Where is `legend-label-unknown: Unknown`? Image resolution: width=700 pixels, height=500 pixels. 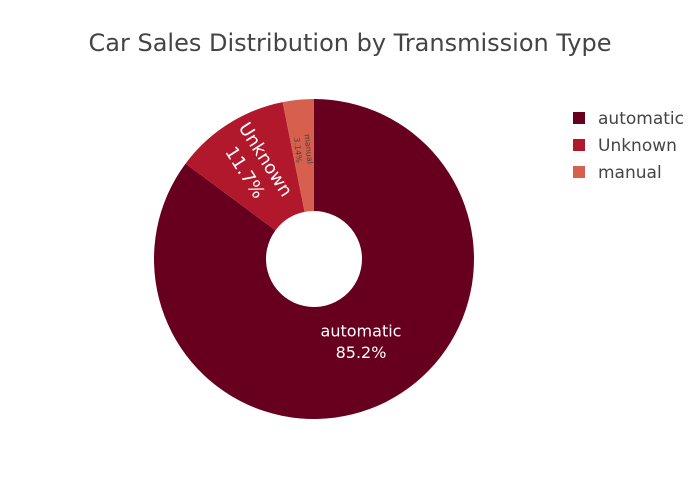
legend-label-unknown: Unknown is located at coordinates (637, 146).